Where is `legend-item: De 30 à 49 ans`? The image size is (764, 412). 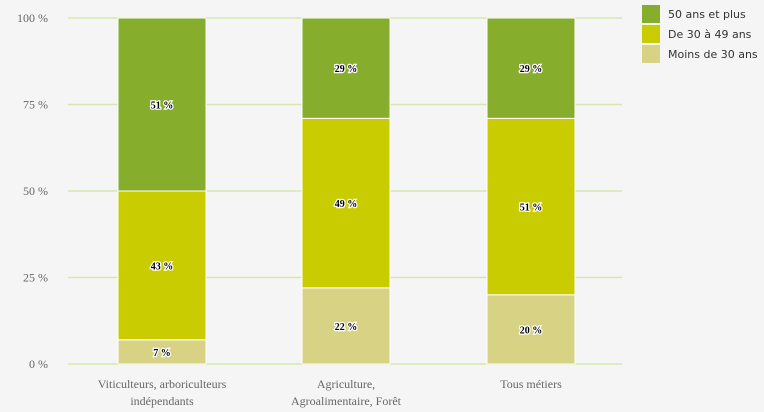 legend-item: De 30 à 49 ans is located at coordinates (700, 34).